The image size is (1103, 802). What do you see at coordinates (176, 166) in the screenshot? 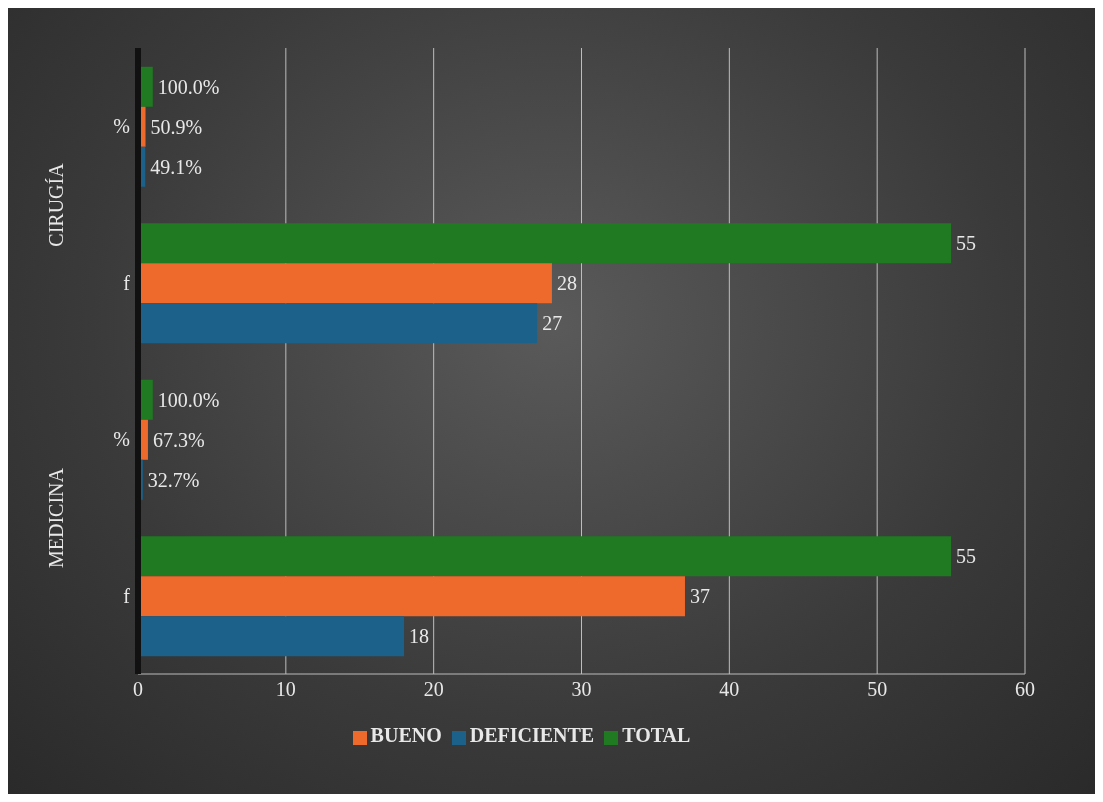
I see `data-label: 49.1%` at bounding box center [176, 166].